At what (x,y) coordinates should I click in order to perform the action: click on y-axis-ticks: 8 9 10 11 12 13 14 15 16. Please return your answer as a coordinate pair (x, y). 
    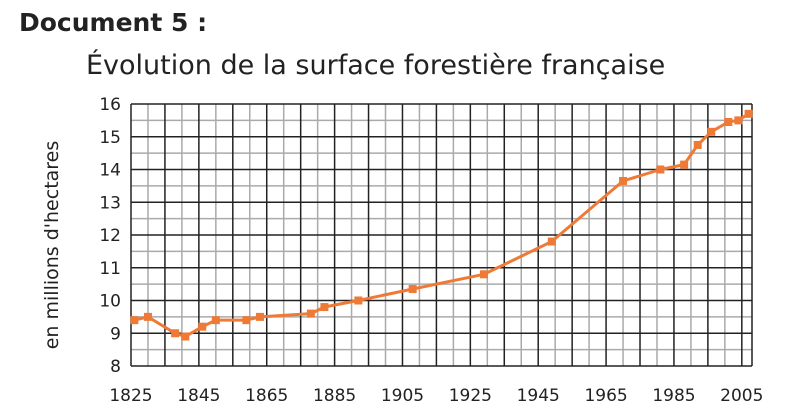
    Looking at the image, I should click on (110, 236).